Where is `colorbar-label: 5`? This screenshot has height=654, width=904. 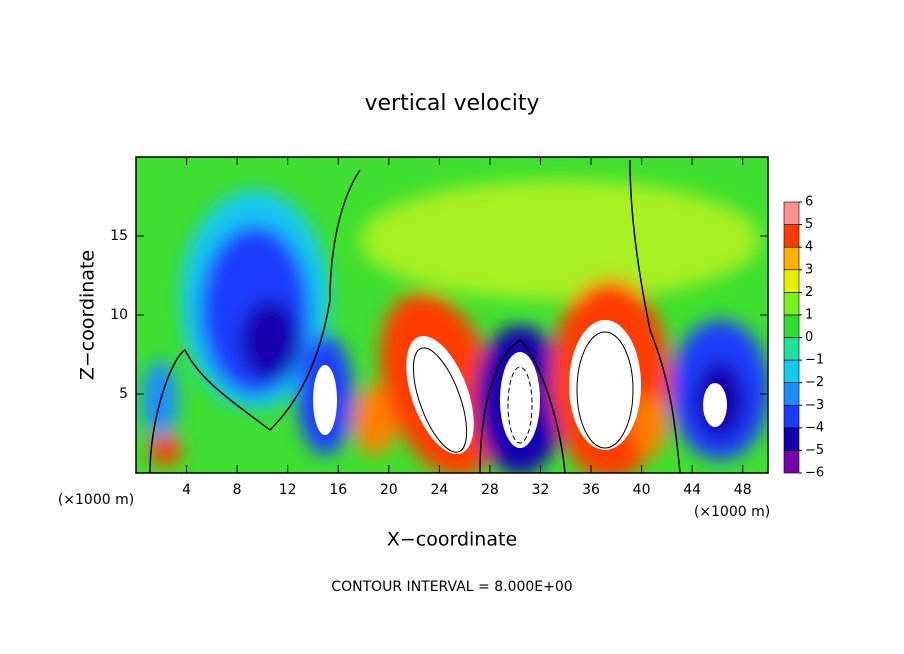
colorbar-label: 5 is located at coordinates (809, 224).